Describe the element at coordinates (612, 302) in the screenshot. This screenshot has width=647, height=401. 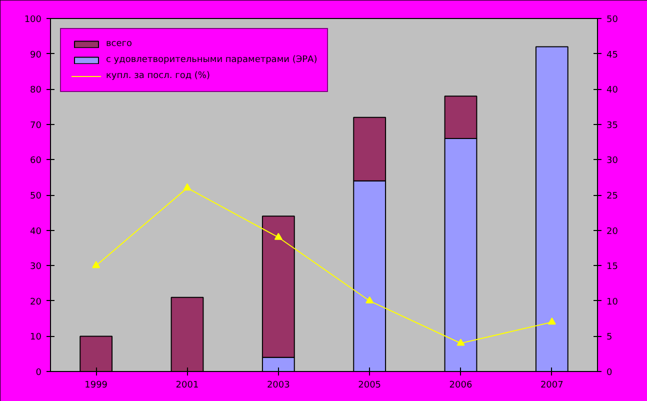
I see `y2-tick-label: 10` at that location.